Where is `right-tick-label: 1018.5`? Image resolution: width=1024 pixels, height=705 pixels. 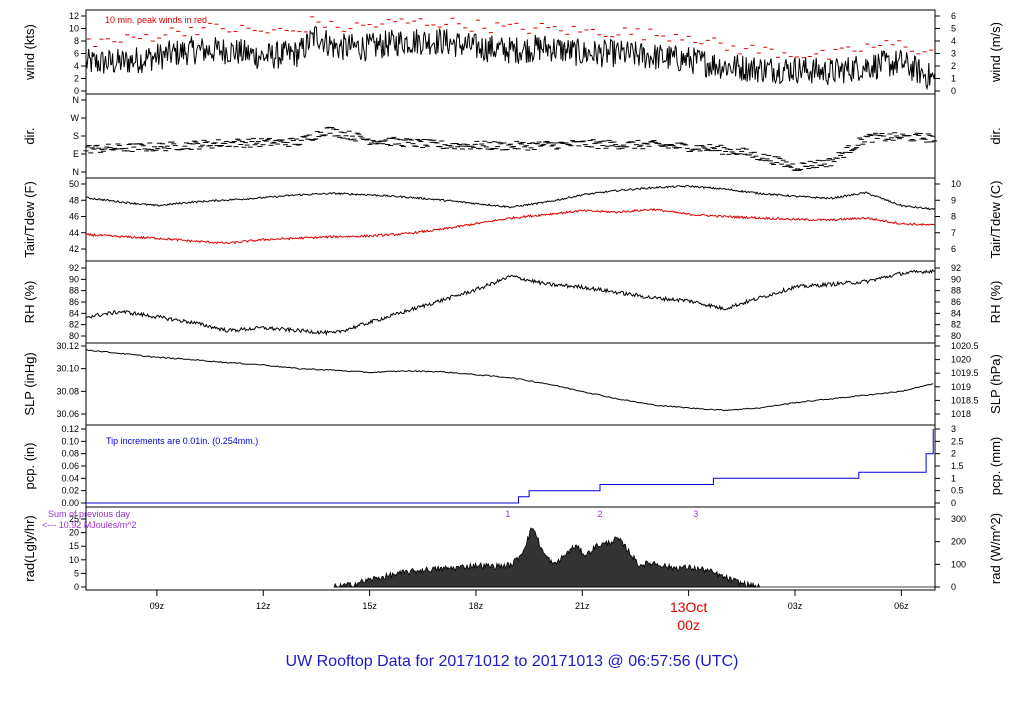 right-tick-label: 1018.5 is located at coordinates (965, 400).